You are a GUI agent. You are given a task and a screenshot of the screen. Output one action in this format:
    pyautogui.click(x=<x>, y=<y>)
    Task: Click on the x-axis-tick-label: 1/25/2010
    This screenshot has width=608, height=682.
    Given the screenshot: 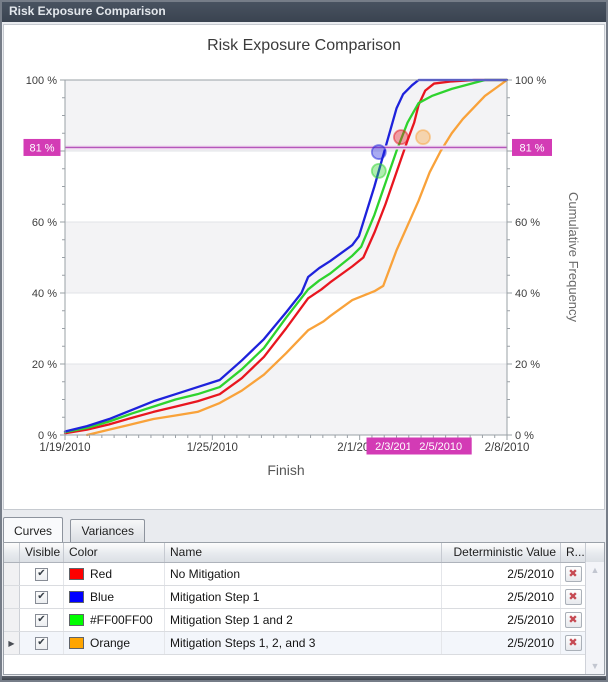 What is the action you would take?
    pyautogui.click(x=212, y=448)
    